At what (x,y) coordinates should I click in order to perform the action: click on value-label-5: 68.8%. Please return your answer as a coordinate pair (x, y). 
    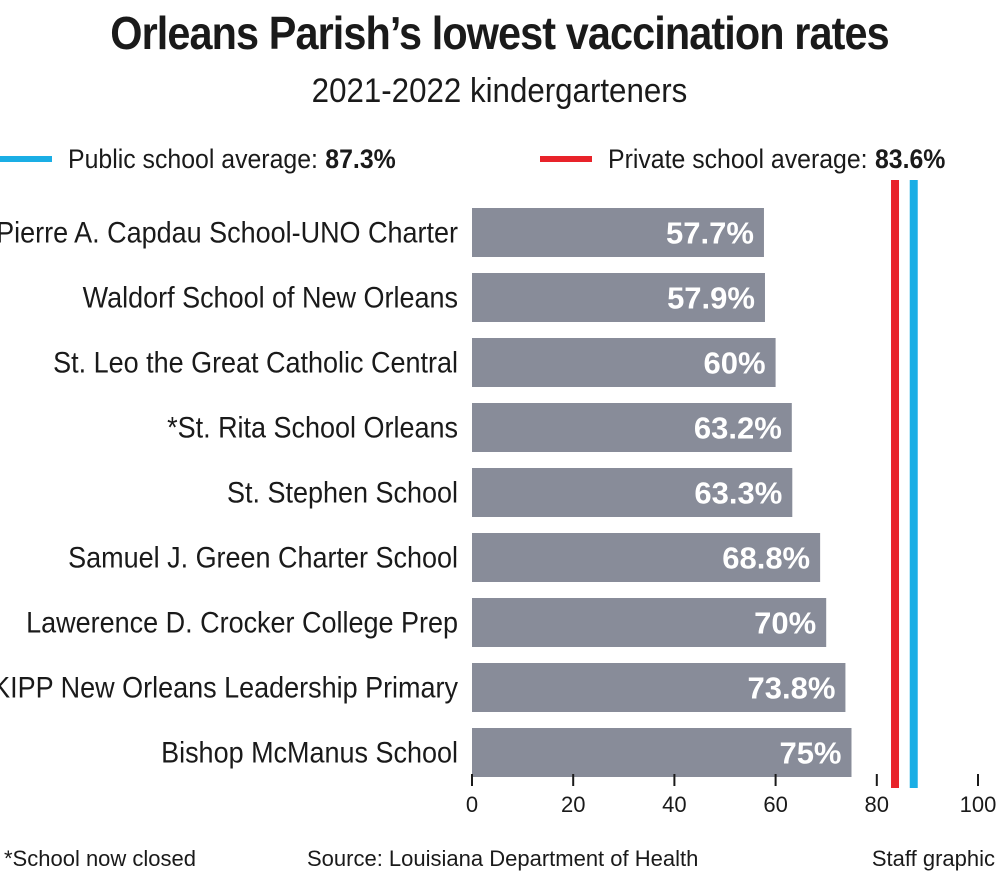
    Looking at the image, I should click on (766, 558).